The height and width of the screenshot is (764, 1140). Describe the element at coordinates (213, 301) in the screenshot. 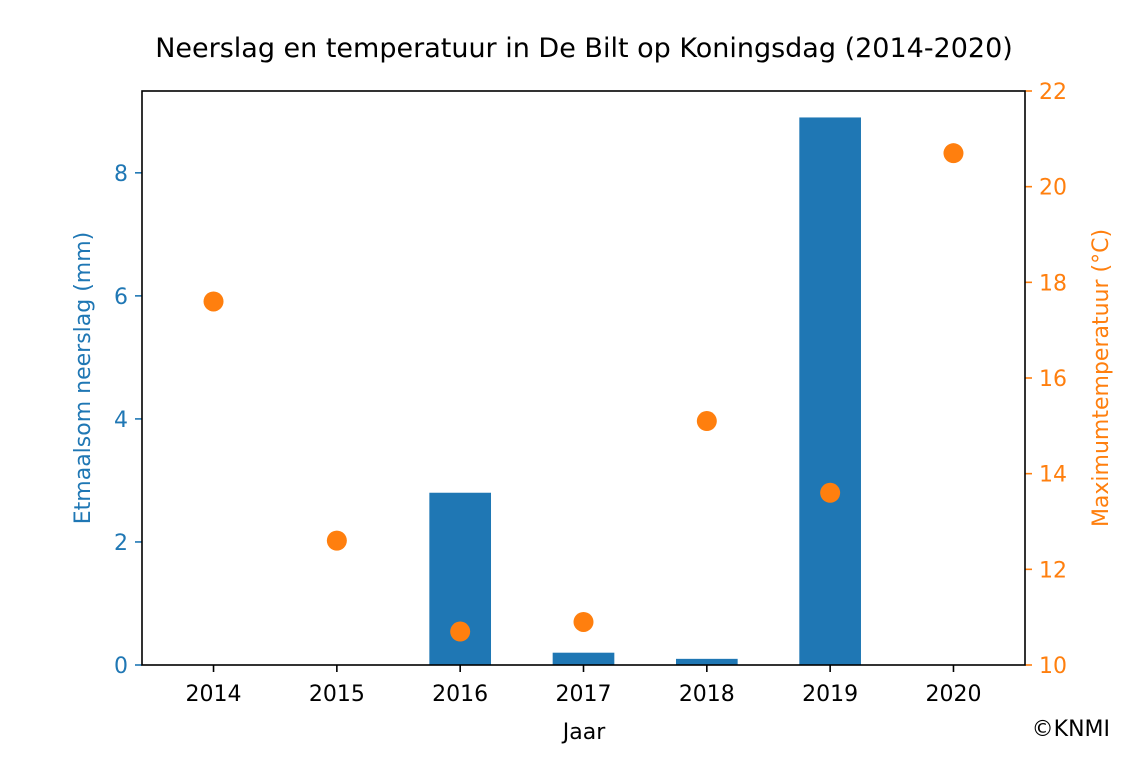

I see `point-2014` at that location.